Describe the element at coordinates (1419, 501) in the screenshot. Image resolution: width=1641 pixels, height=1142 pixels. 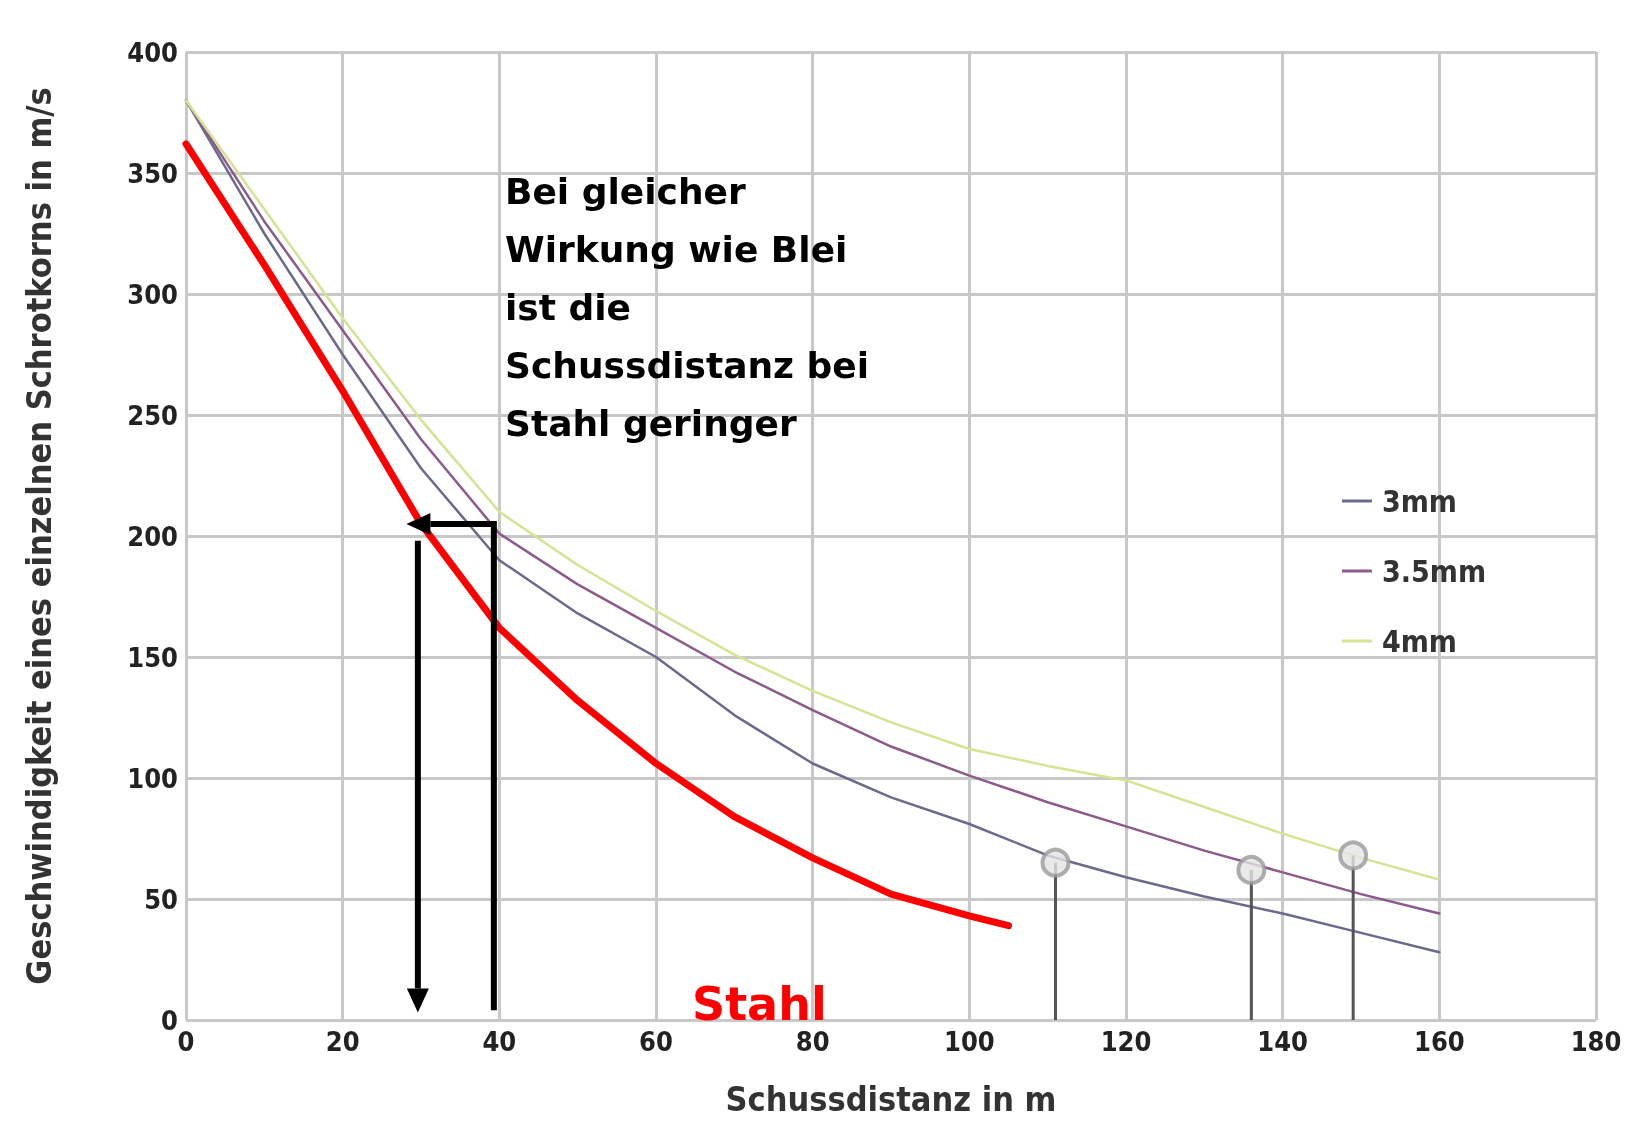
I see `legend-label: 3mm` at that location.